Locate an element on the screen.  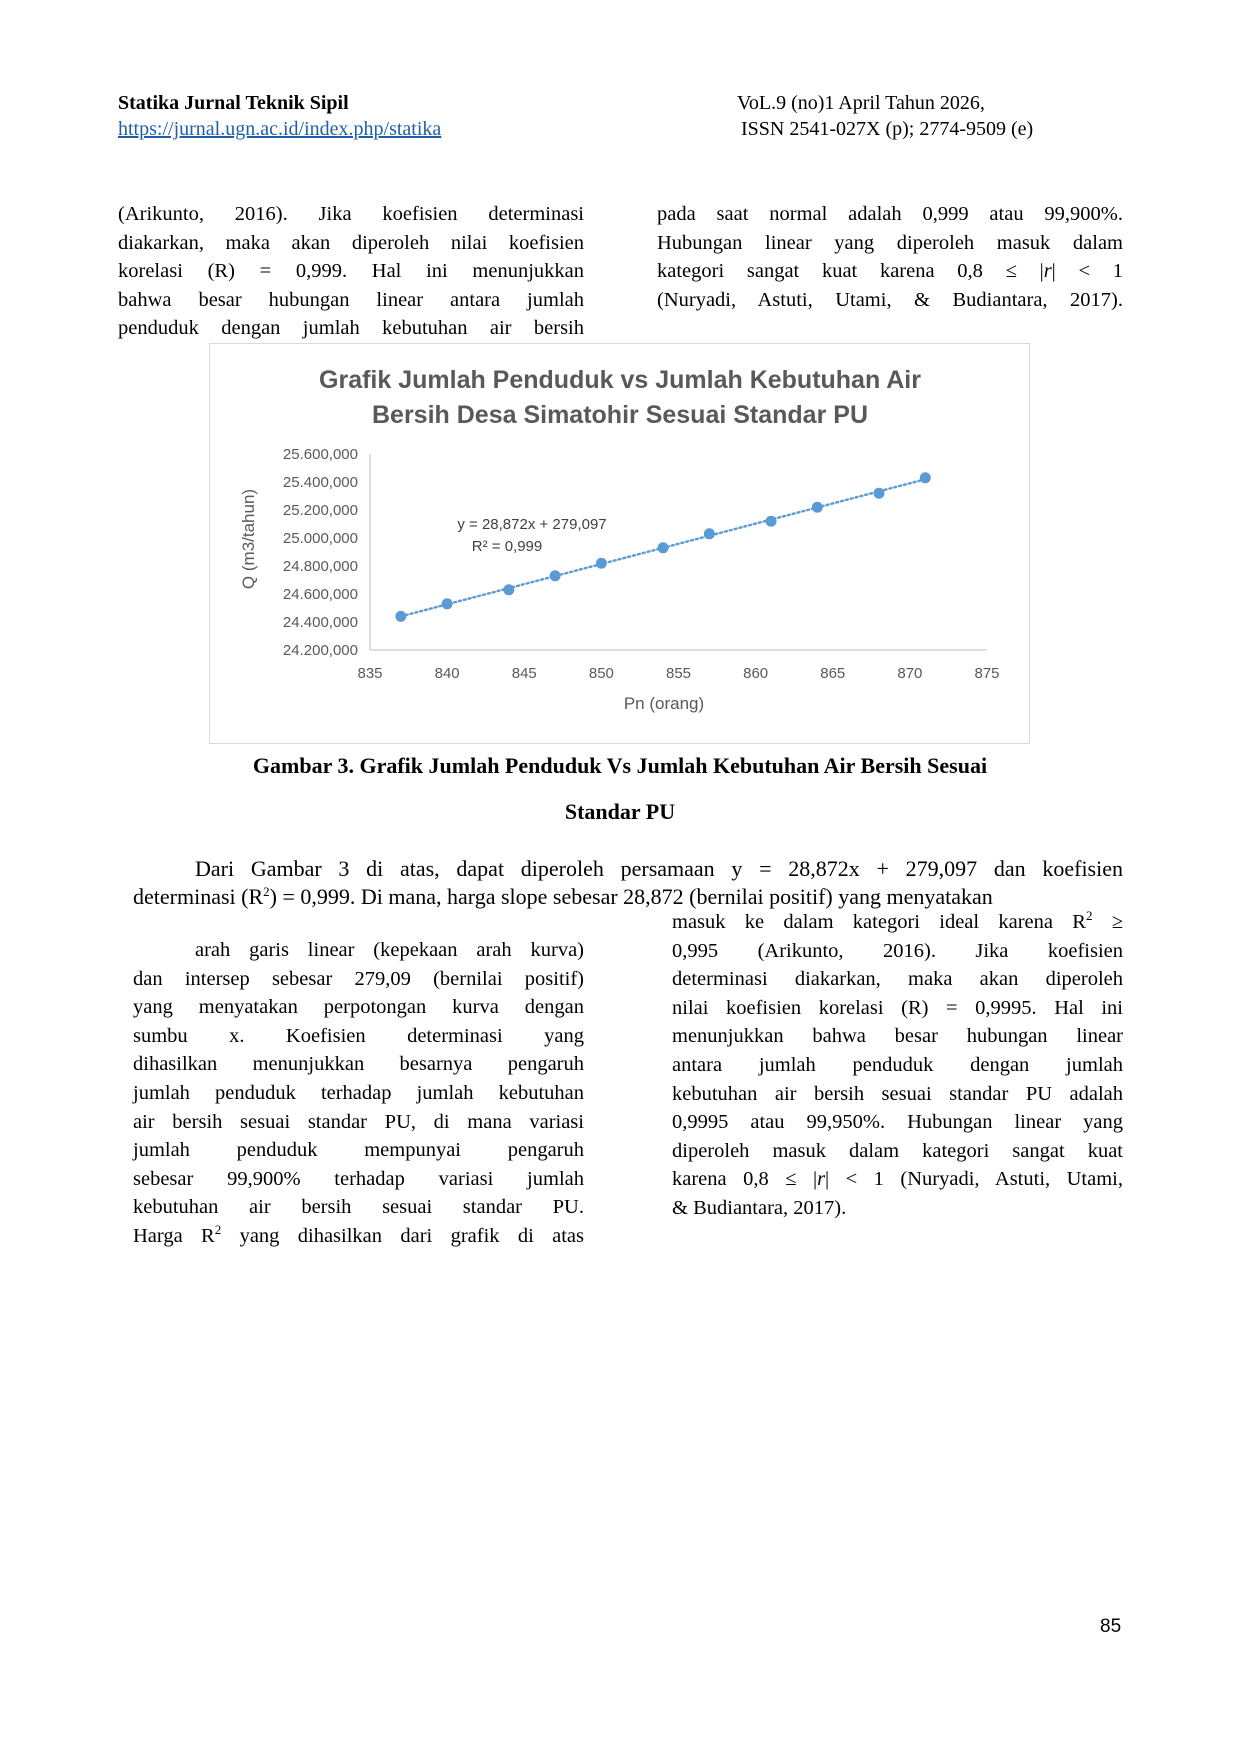
y-tick-label: 24.600,000 is located at coordinates (320, 594).